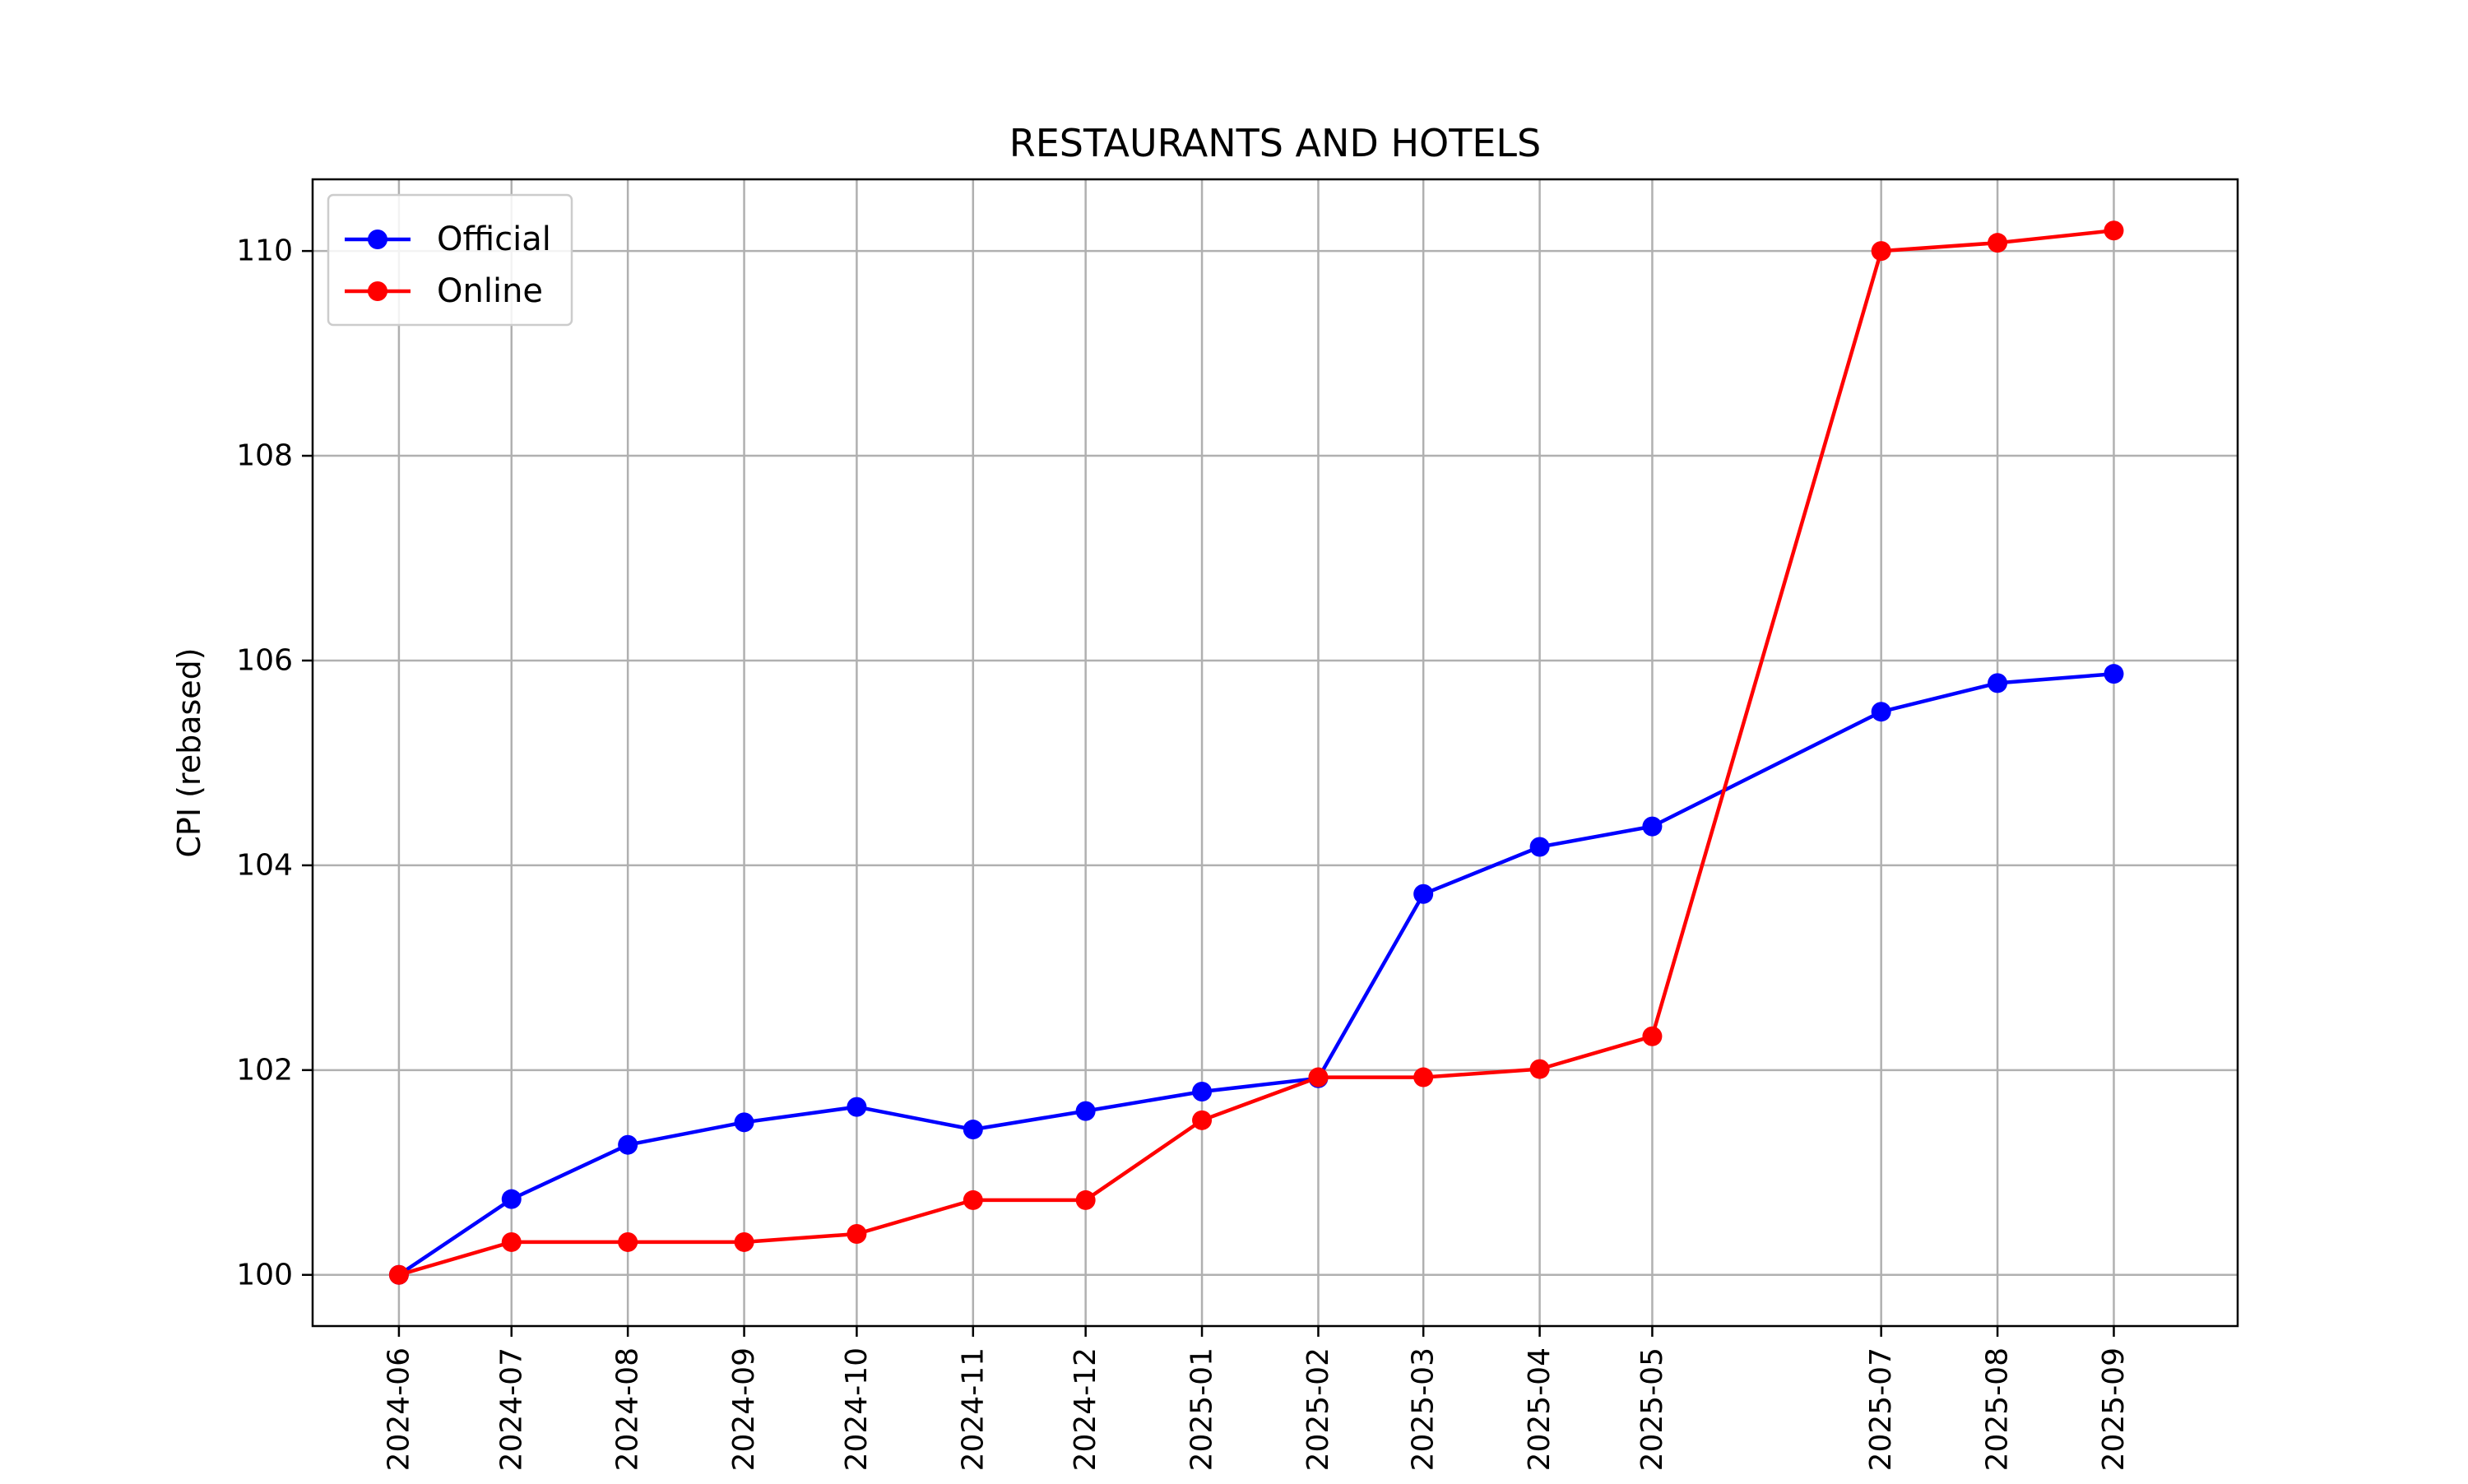 The height and width of the screenshot is (1484, 2468). What do you see at coordinates (628, 1409) in the screenshot?
I see `x-tick-label: 2024-08` at bounding box center [628, 1409].